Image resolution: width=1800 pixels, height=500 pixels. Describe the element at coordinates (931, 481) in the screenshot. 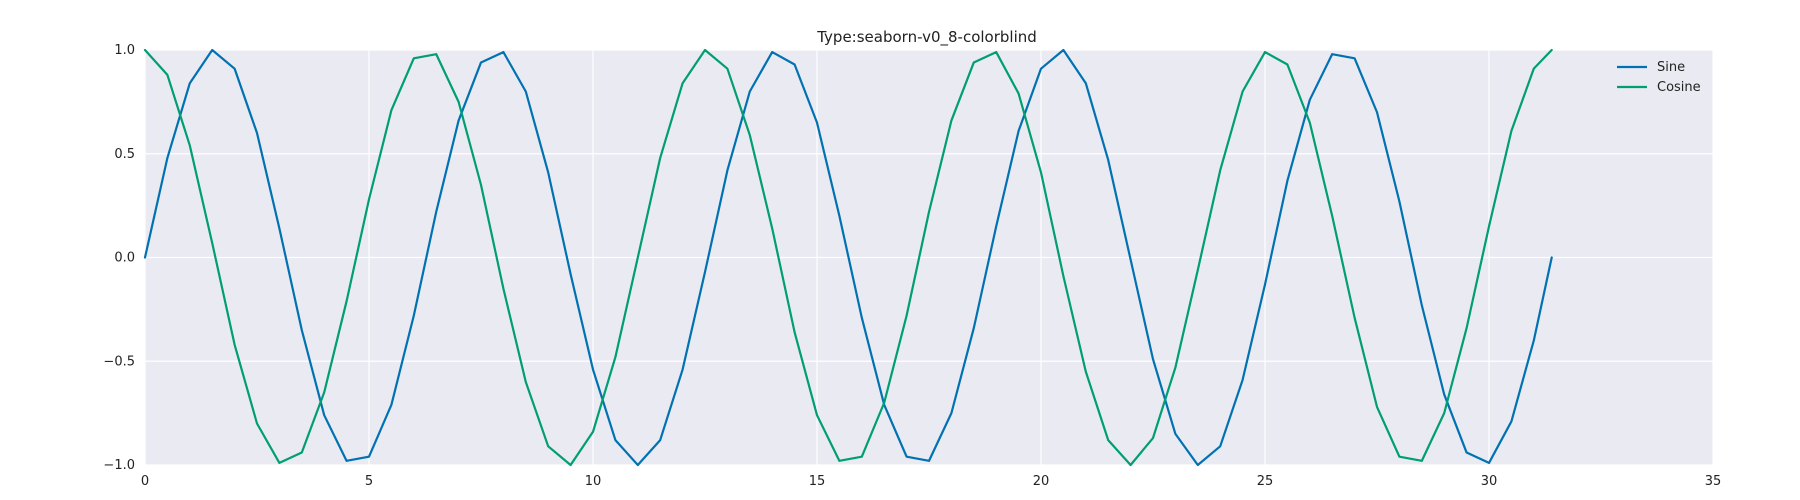

I see `x-axis-ticks: 0 5 10 15 20 25 30 35` at that location.